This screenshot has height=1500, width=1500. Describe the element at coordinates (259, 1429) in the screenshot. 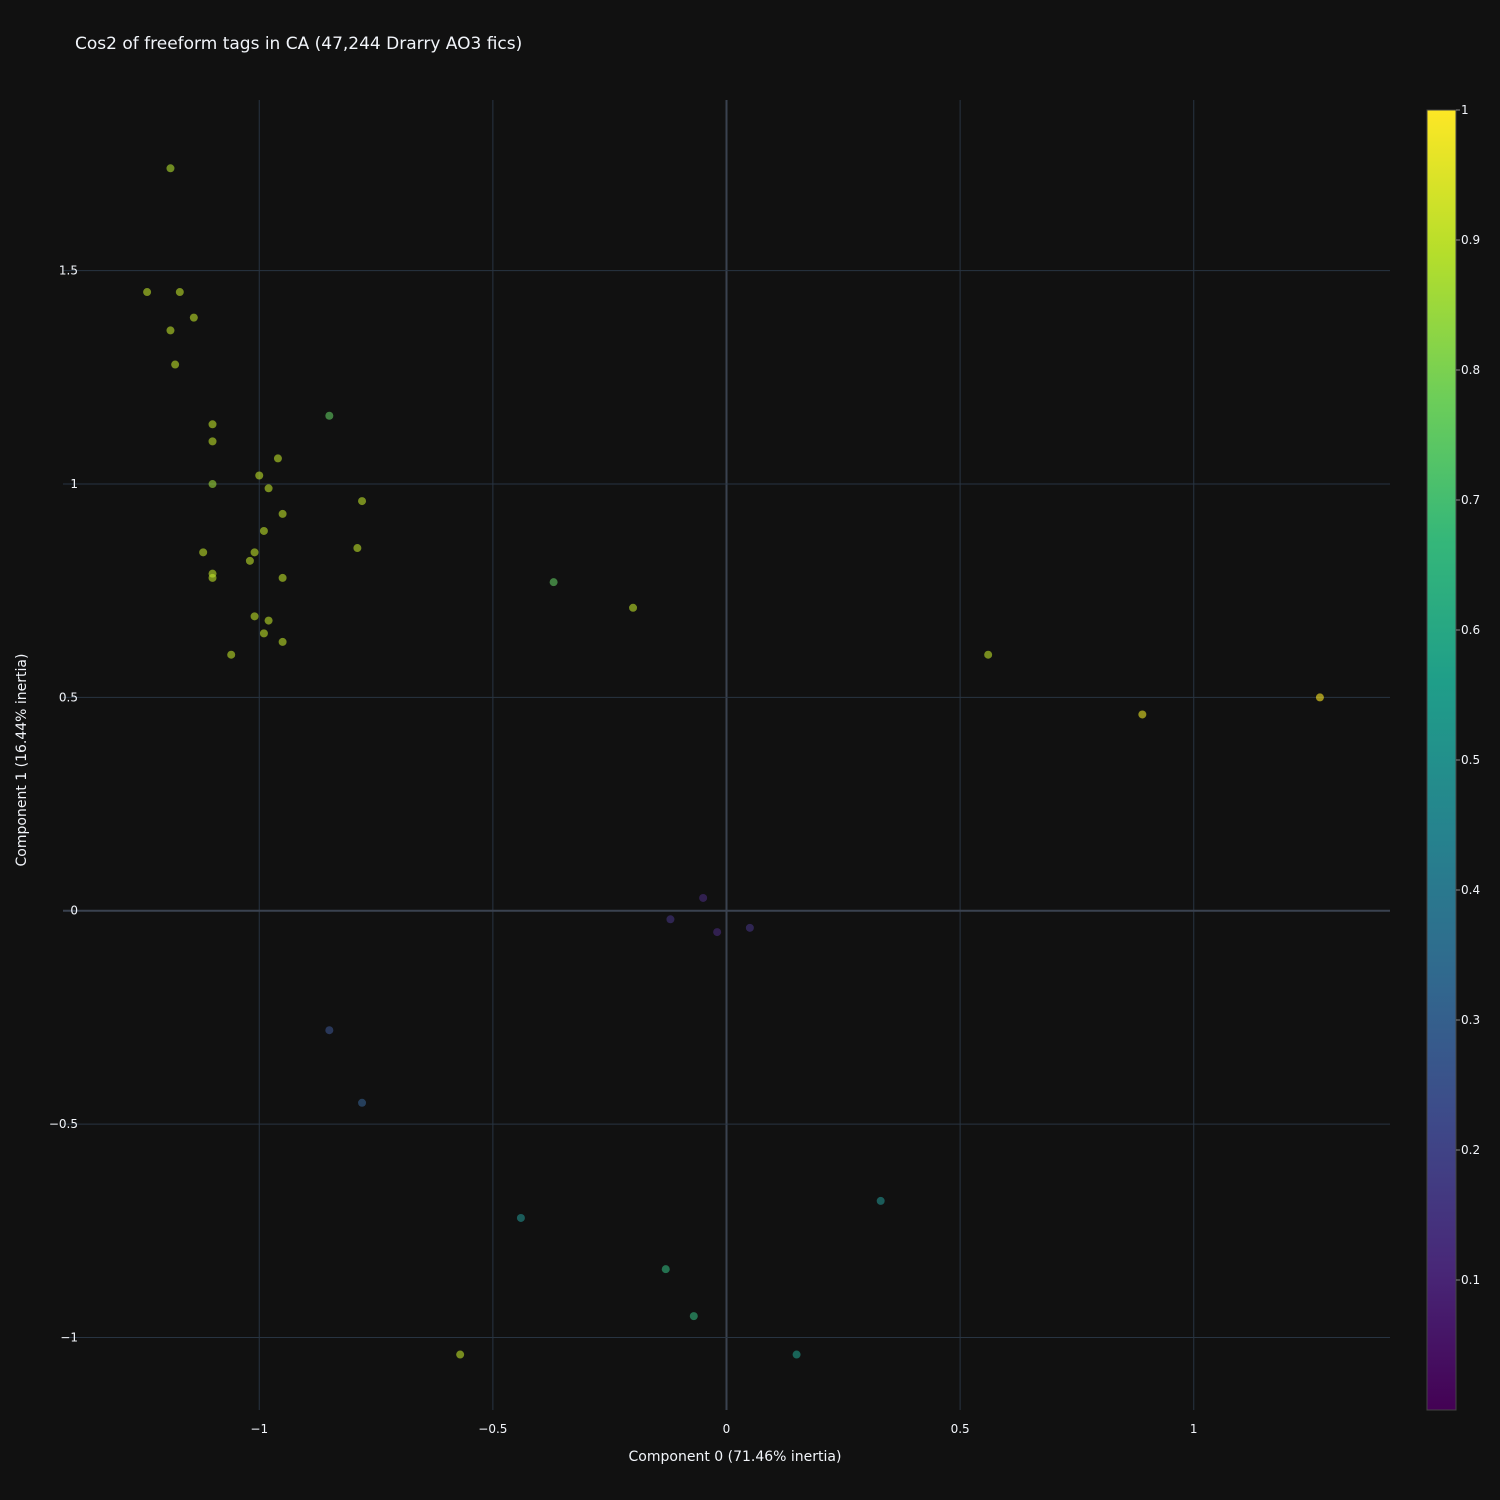

I see `x-tick-label: −1` at that location.